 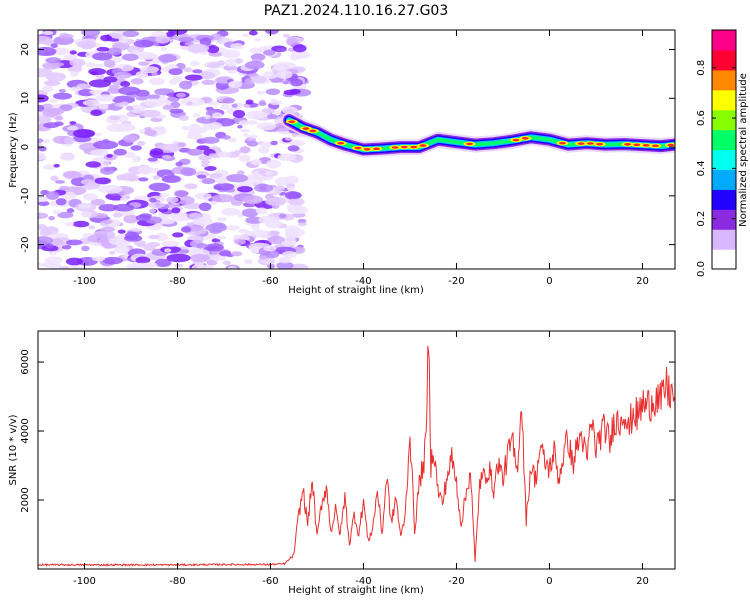 What do you see at coordinates (456, 281) in the screenshot?
I see `spectrogram-x-tick-label: -20` at bounding box center [456, 281].